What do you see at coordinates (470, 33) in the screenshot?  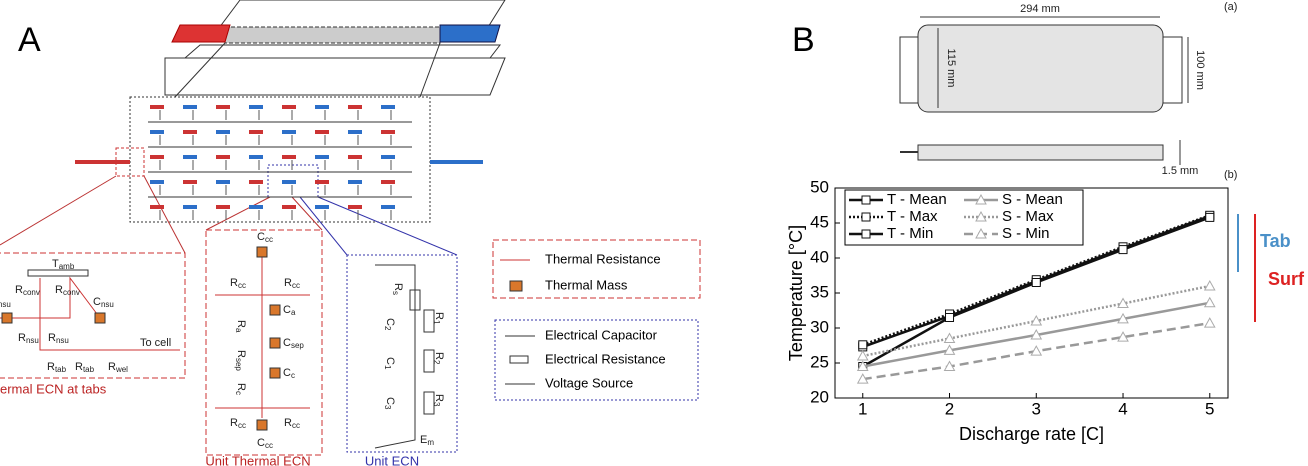 I see `tab-blue` at bounding box center [470, 33].